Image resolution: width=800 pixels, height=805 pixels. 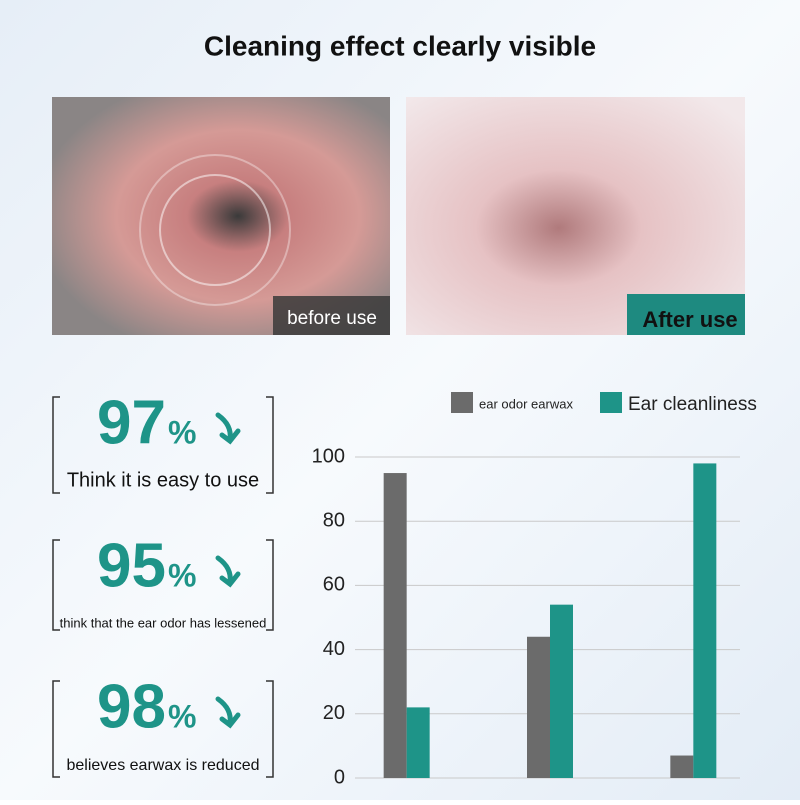 What do you see at coordinates (526, 403) in the screenshot?
I see `legend-label: ear odor earwax` at bounding box center [526, 403].